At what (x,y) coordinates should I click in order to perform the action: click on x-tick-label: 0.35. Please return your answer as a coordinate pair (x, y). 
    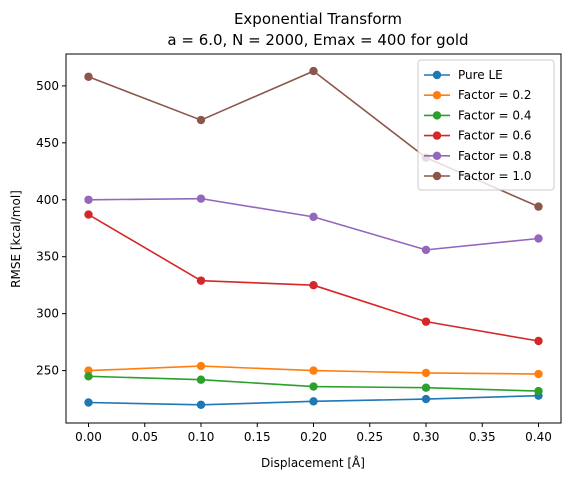
    Looking at the image, I should click on (482, 437).